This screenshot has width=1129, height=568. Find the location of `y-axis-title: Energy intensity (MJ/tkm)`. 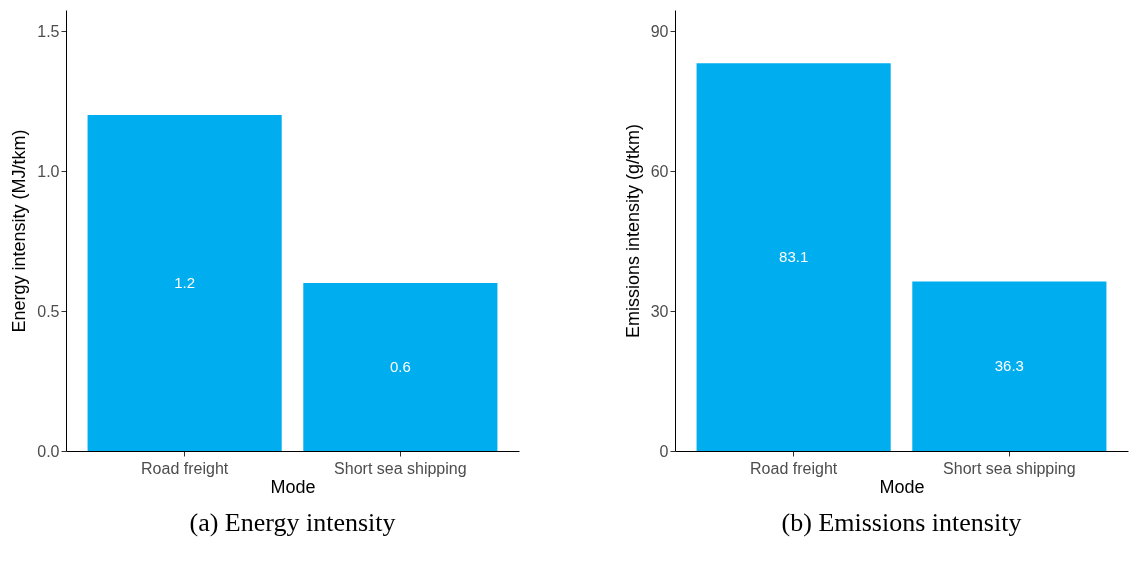

y-axis-title: Energy intensity (MJ/tkm) is located at coordinates (19, 231).